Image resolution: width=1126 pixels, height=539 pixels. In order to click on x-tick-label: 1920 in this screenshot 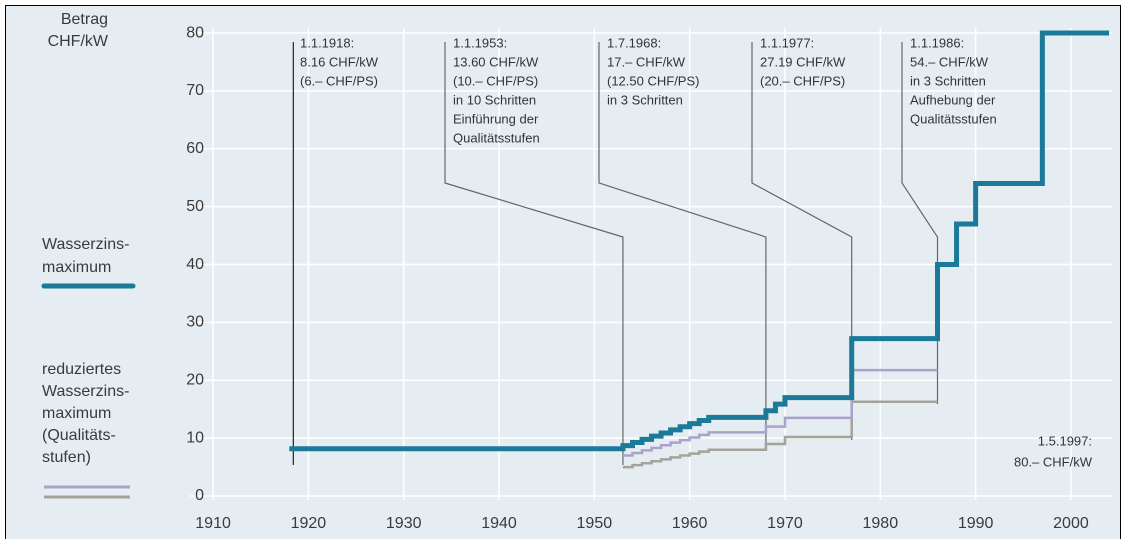, I will do `click(309, 523)`.